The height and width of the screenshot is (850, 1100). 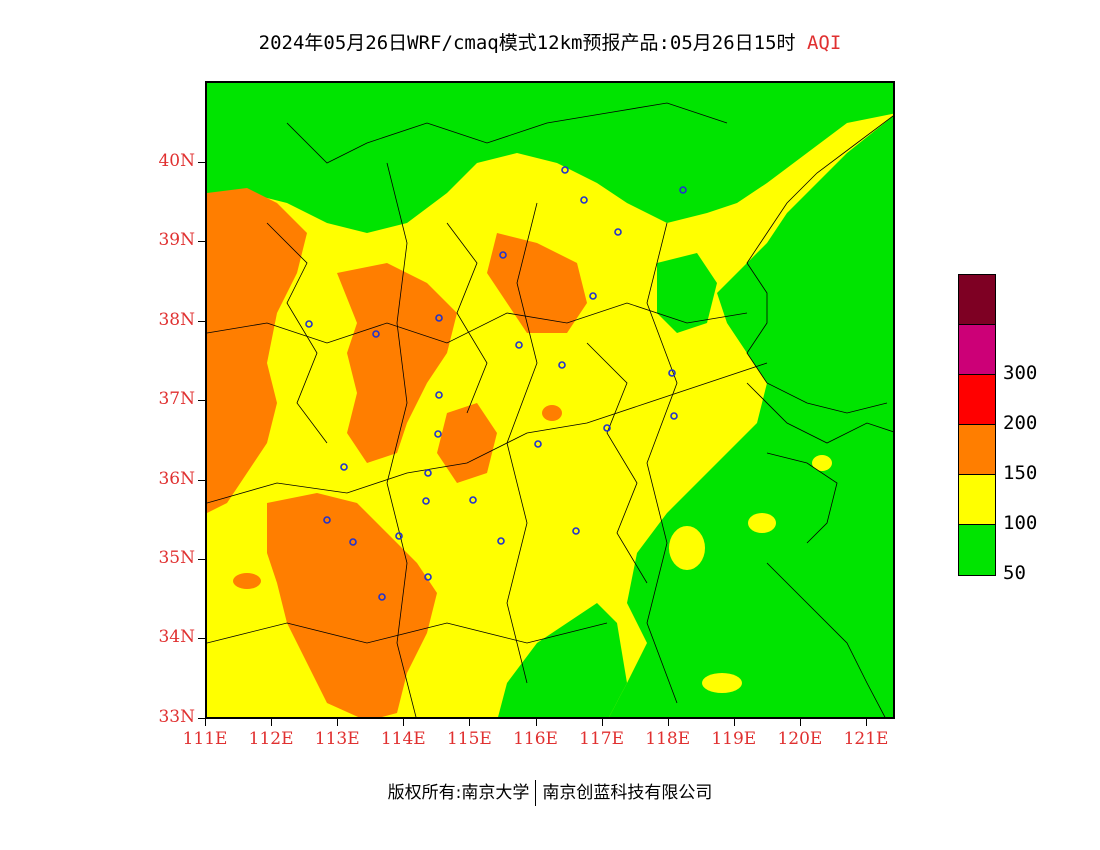 I want to click on title-text: 2024年05月26日WRF/cmaq模式12km预报产品:05月26日15时, so click(x=527, y=43).